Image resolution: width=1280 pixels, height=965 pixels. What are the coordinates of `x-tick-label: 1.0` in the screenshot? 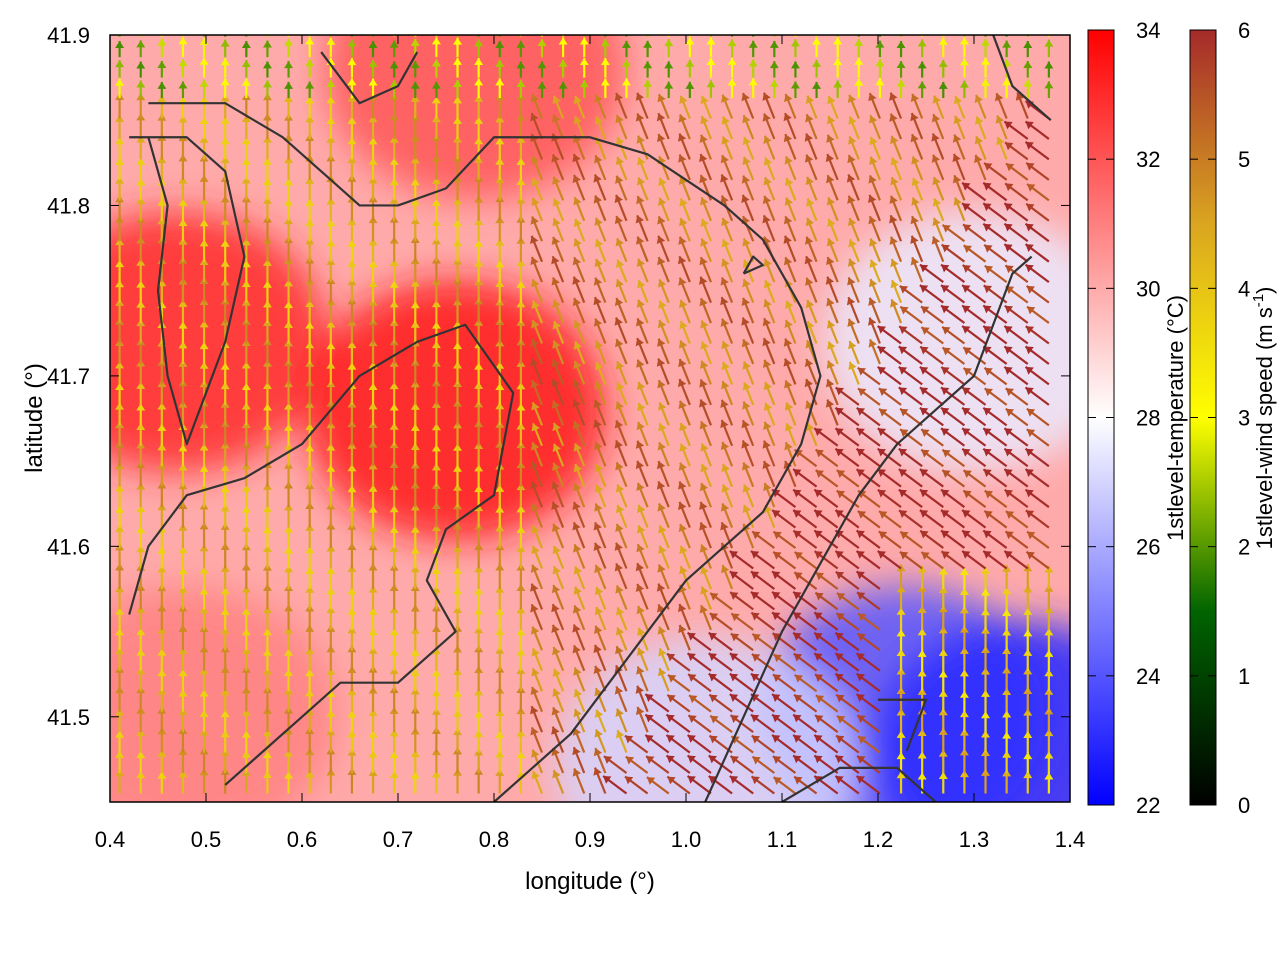 It's located at (686, 839).